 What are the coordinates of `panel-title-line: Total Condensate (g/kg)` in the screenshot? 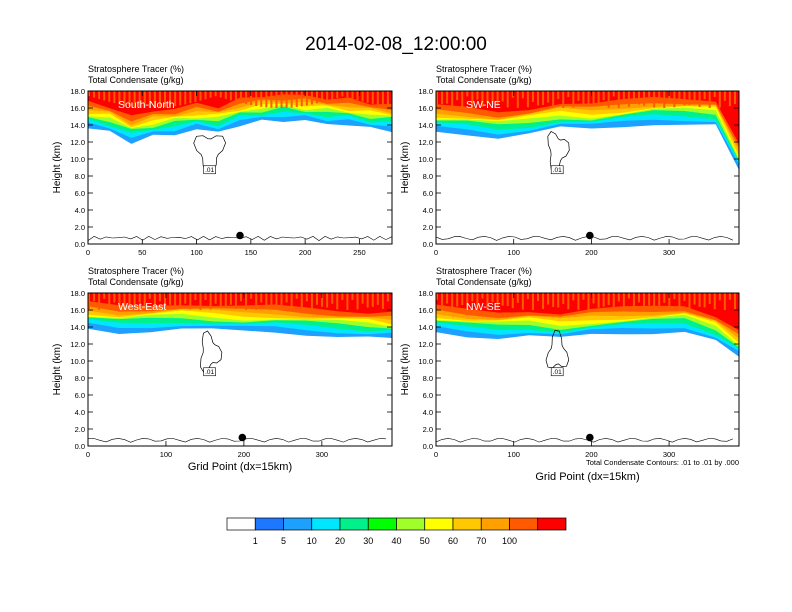 It's located at (136, 80).